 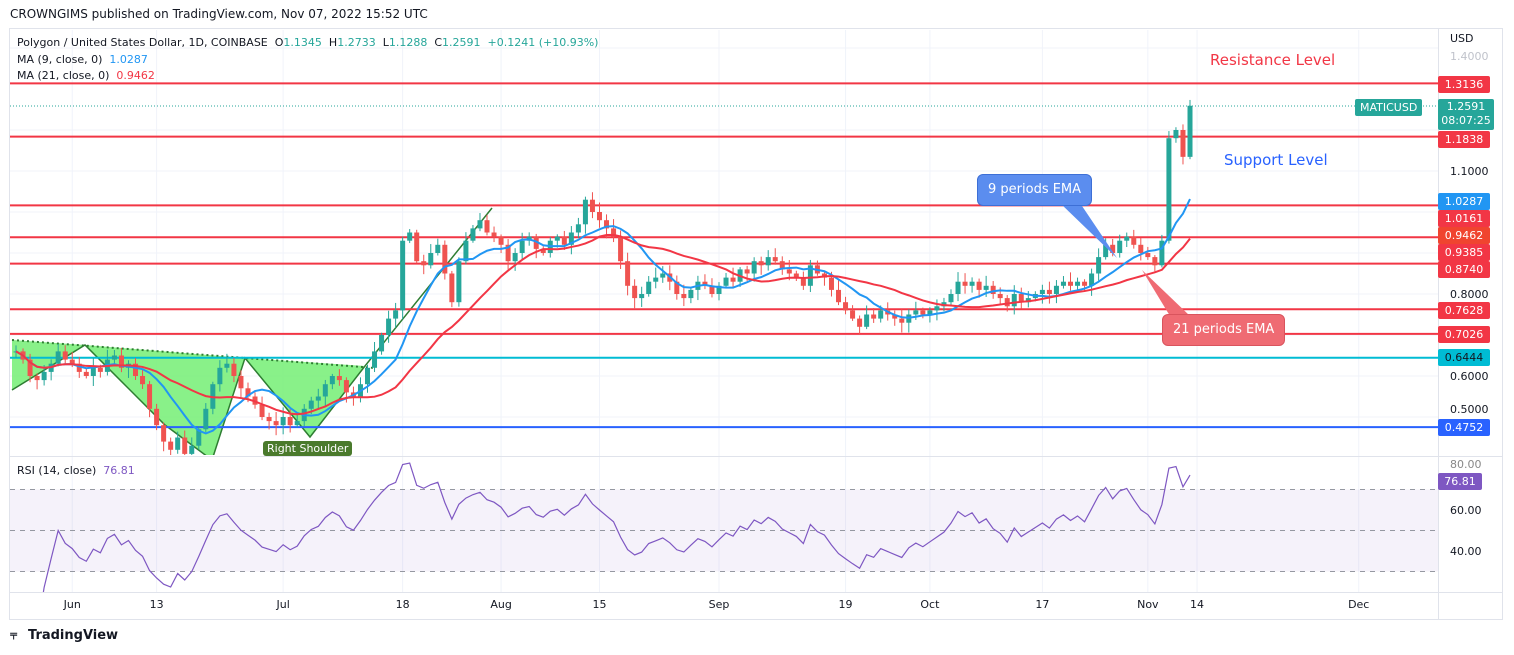 What do you see at coordinates (1469, 294) in the screenshot?
I see `price-tick: 0.8000` at bounding box center [1469, 294].